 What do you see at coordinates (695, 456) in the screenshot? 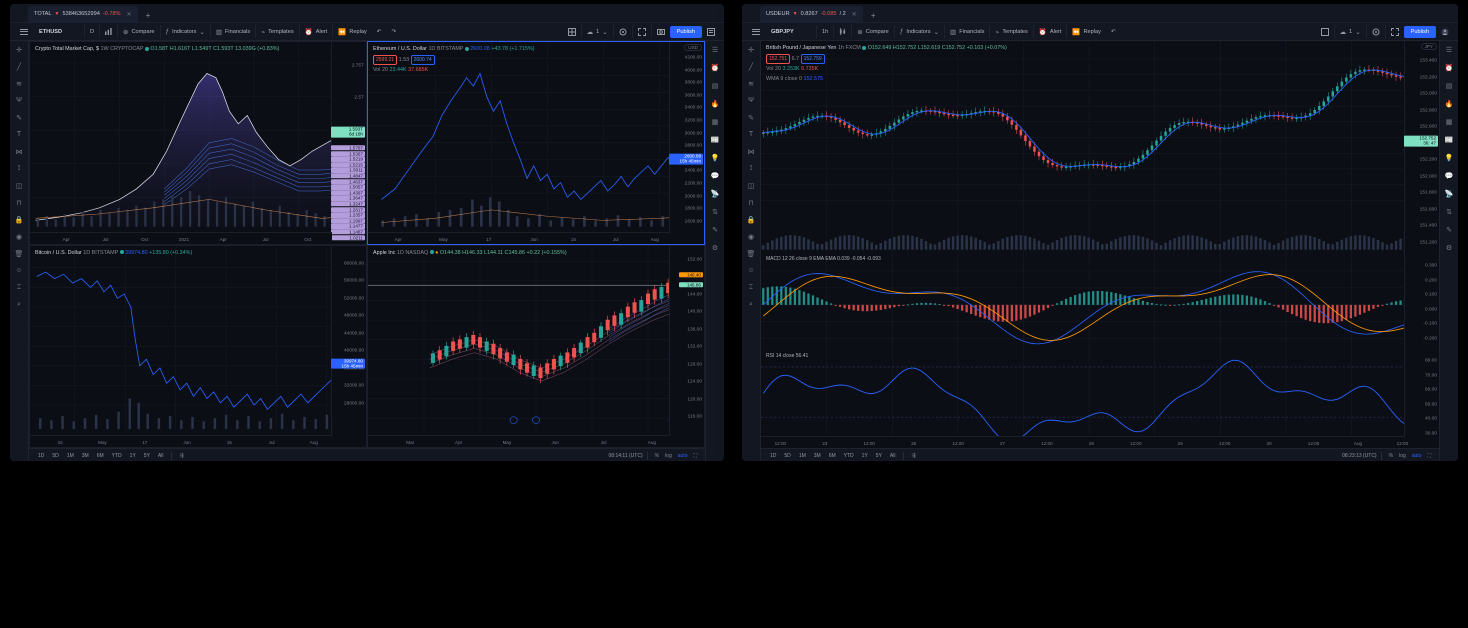
I see `fit-screen-icon: ⛶` at bounding box center [695, 456].